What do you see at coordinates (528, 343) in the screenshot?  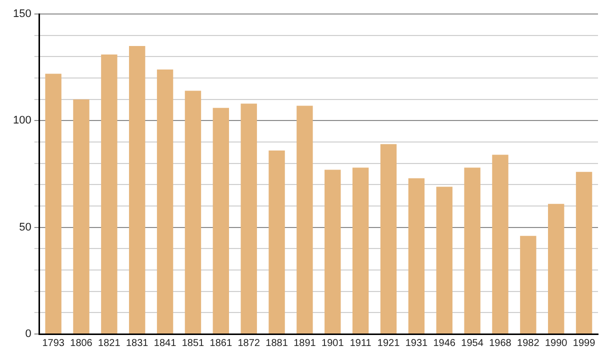 I see `x-tick-label: 1982` at bounding box center [528, 343].